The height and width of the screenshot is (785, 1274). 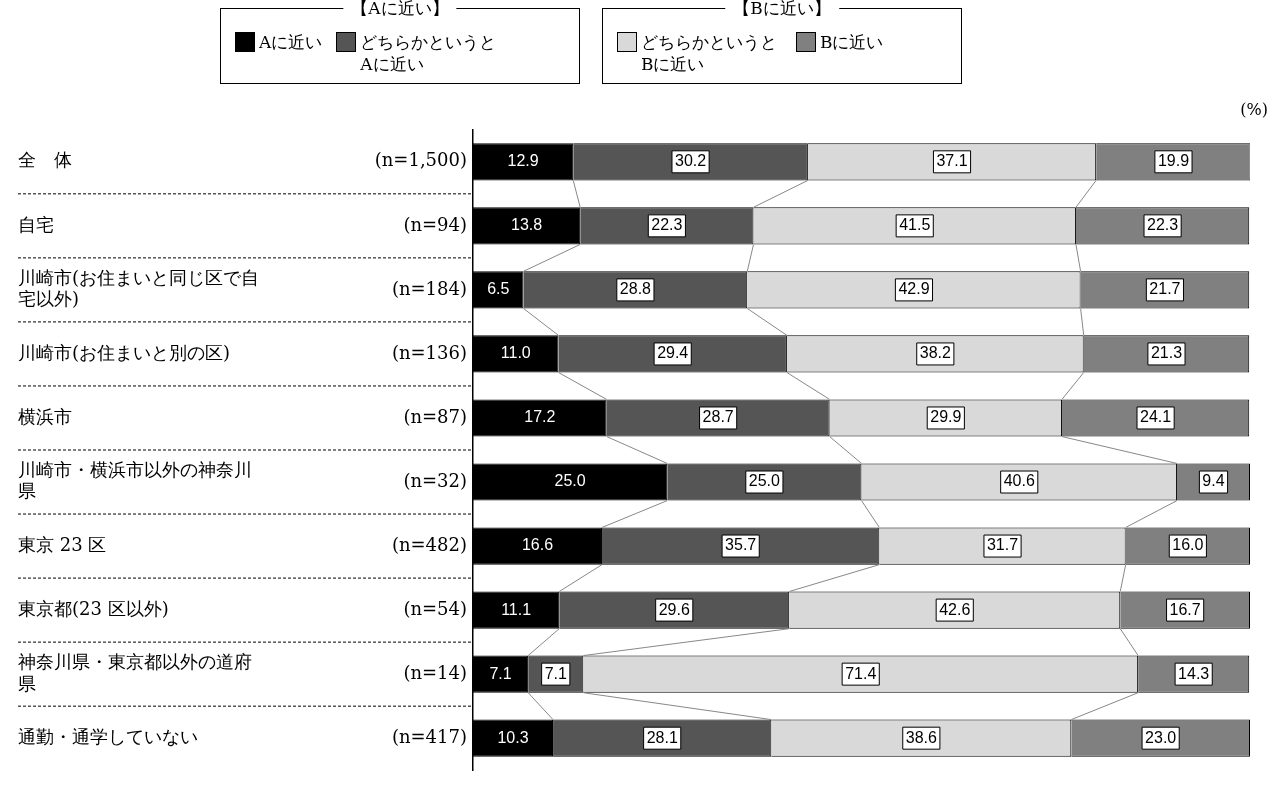 What do you see at coordinates (420, 160) in the screenshot?
I see `text: (n=1,500)` at bounding box center [420, 160].